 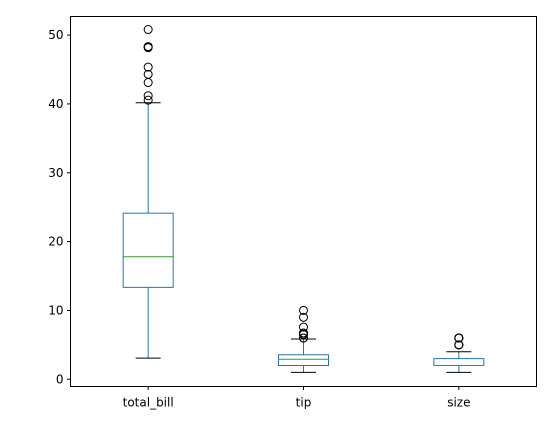 What do you see at coordinates (458, 403) in the screenshot?
I see `x-tick-label: size` at bounding box center [458, 403].